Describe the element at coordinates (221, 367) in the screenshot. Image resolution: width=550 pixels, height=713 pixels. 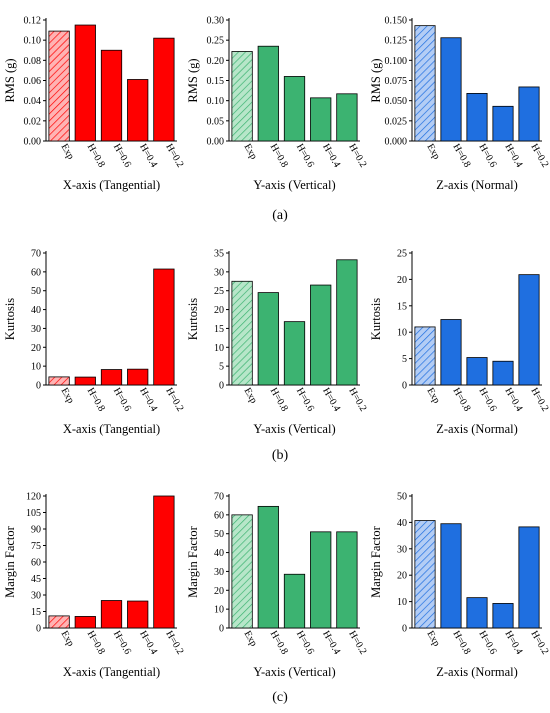
I see `y-tick-label: 5` at that location.